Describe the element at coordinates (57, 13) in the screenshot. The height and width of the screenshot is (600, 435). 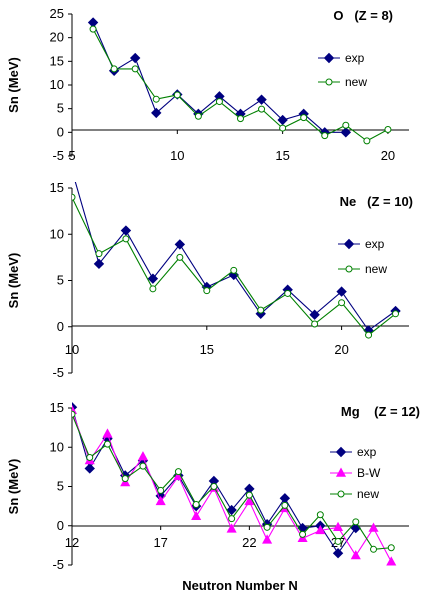
I see `y-tick-label: 25` at that location.